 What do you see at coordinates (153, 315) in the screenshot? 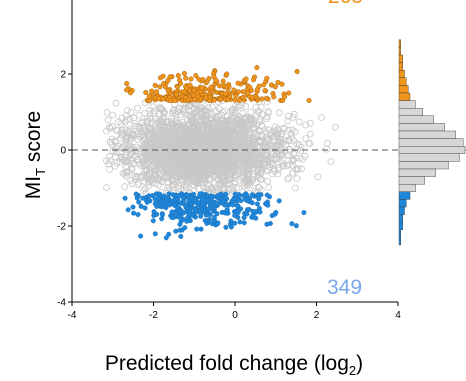
I see `x-tick-label: -2` at bounding box center [153, 315].